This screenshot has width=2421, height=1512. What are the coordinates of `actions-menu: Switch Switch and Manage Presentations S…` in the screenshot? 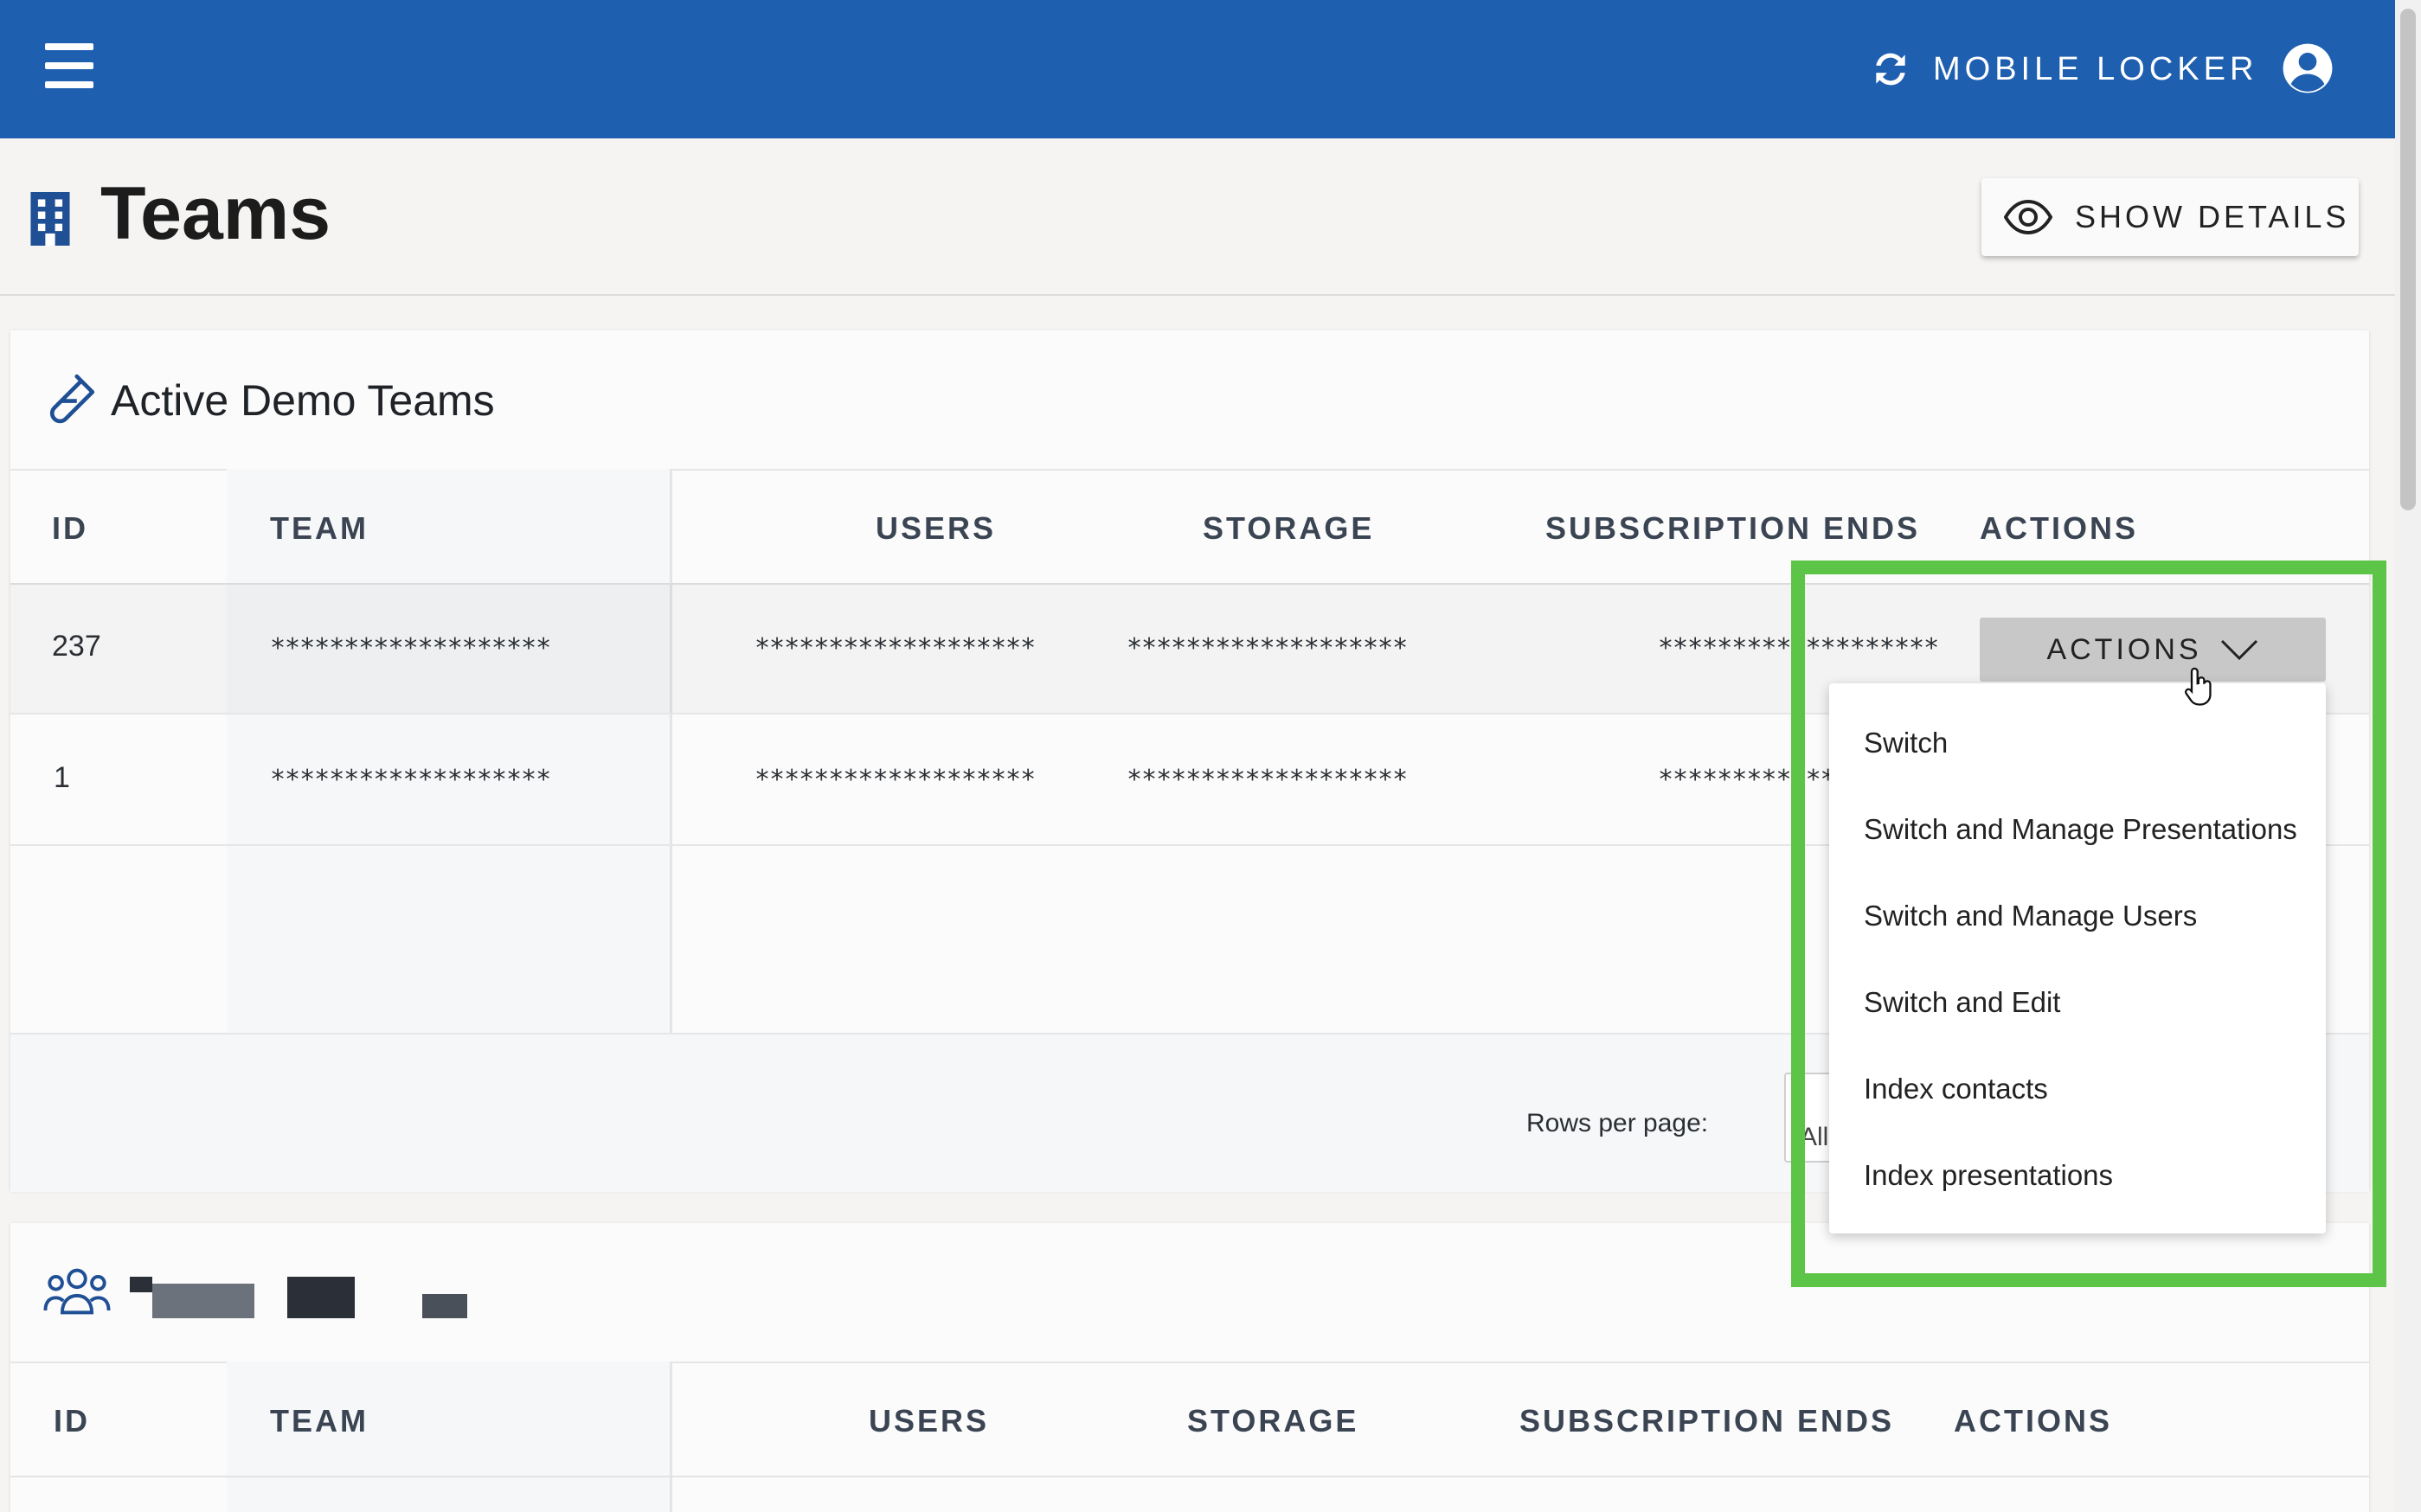 It's located at (2077, 958).